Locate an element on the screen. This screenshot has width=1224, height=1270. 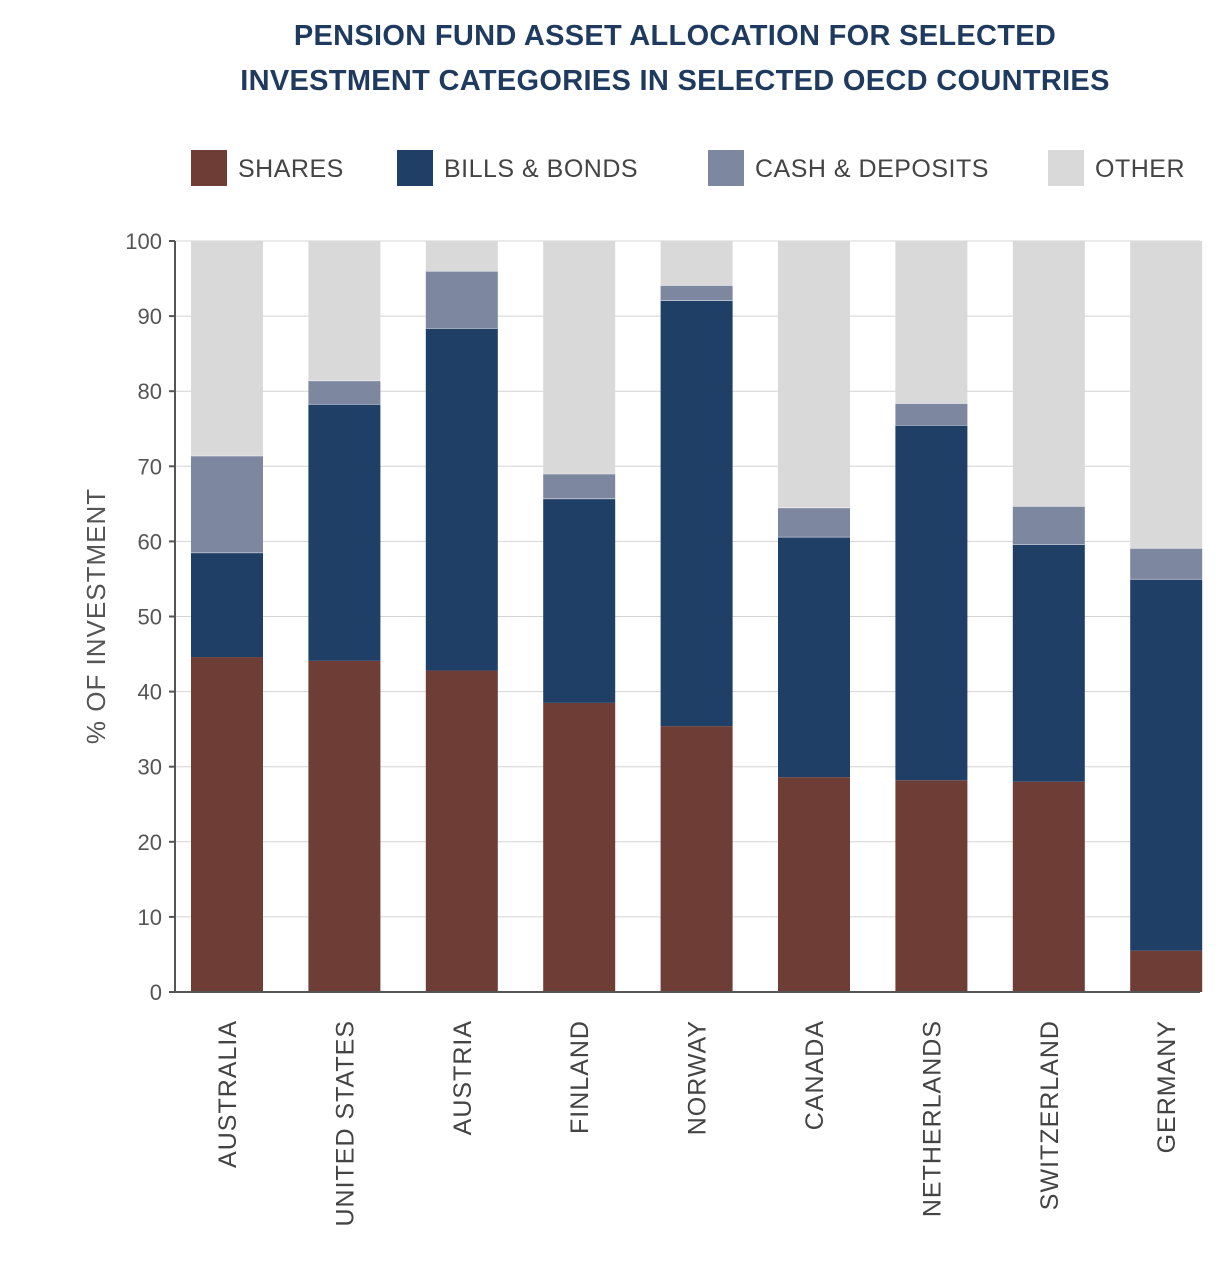
bar-group-canada is located at coordinates (814, 616).